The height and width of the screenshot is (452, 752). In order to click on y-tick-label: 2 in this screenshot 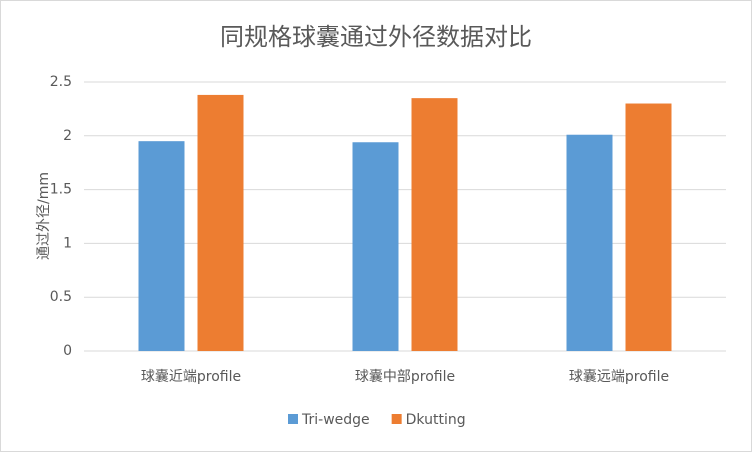, I will do `click(67, 136)`.